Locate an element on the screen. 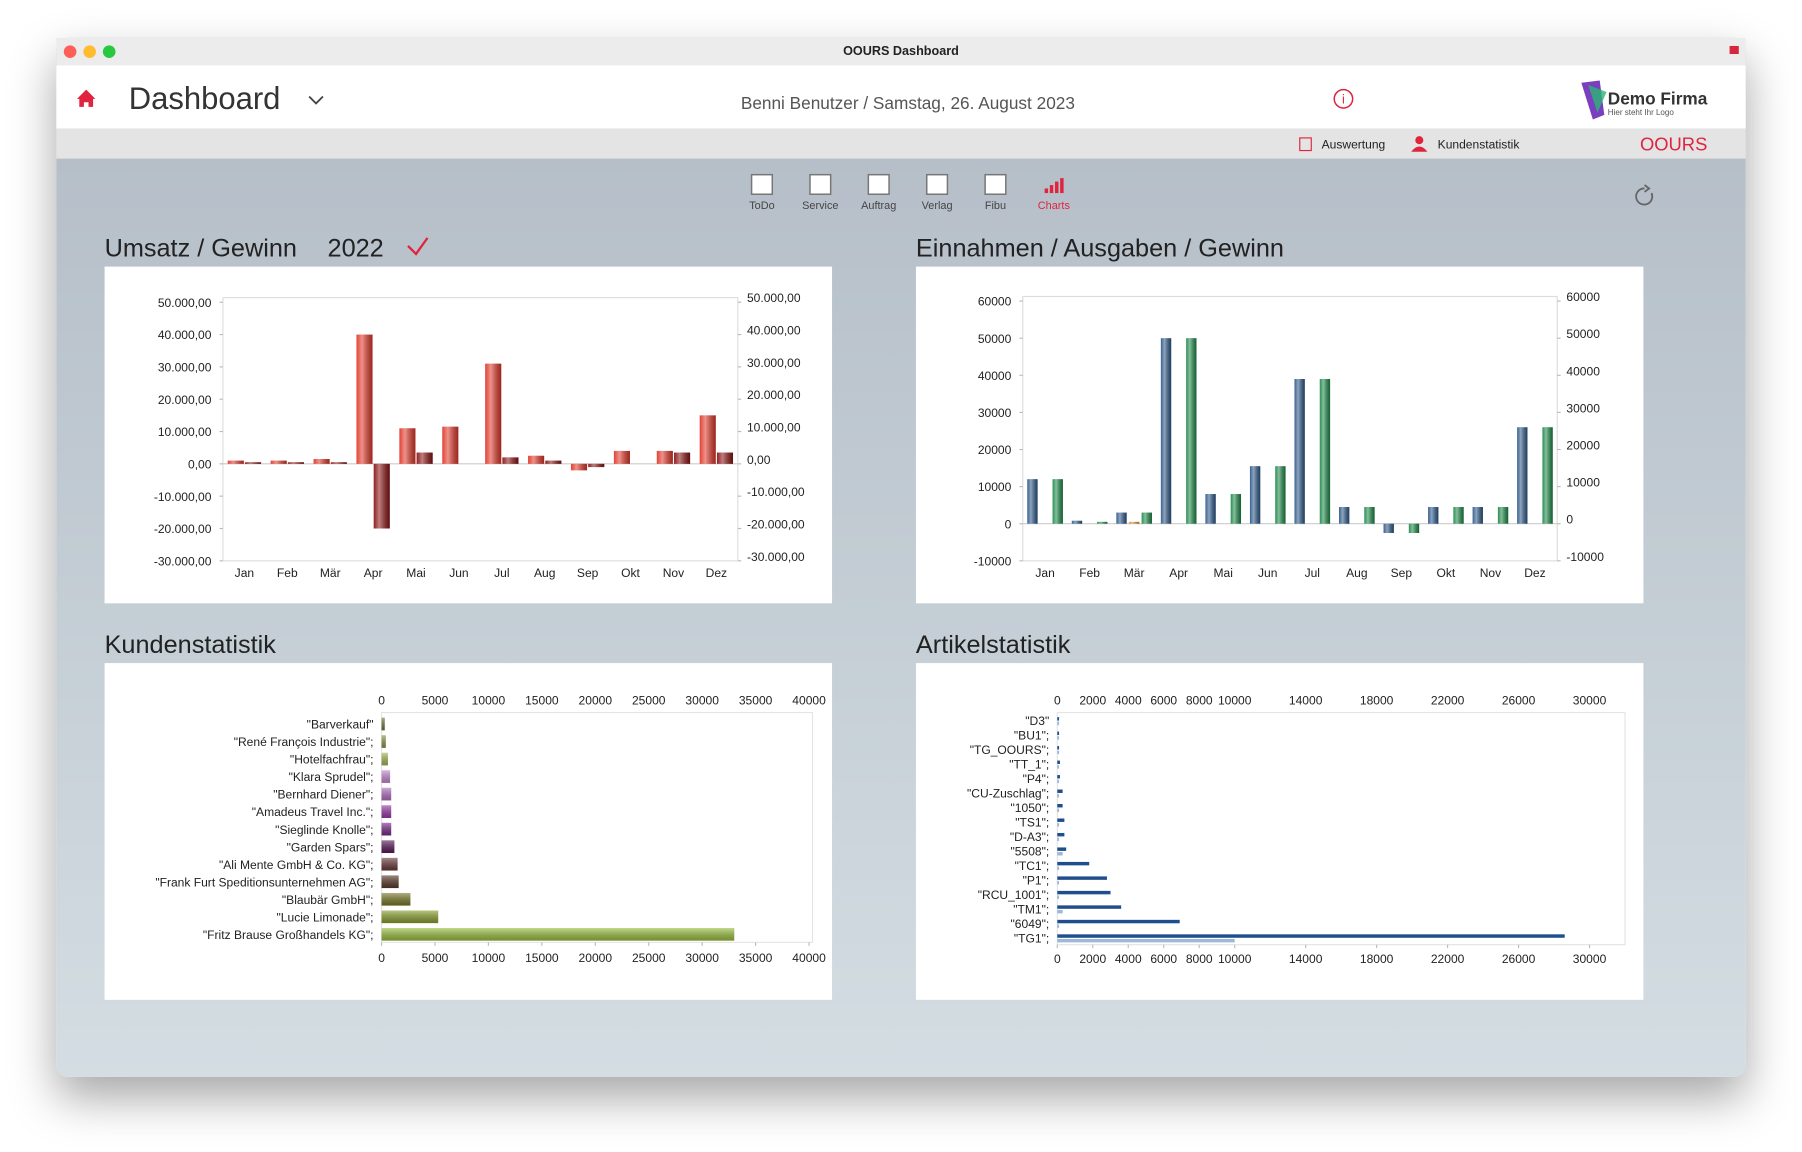  zoom-button is located at coordinates (109, 52).